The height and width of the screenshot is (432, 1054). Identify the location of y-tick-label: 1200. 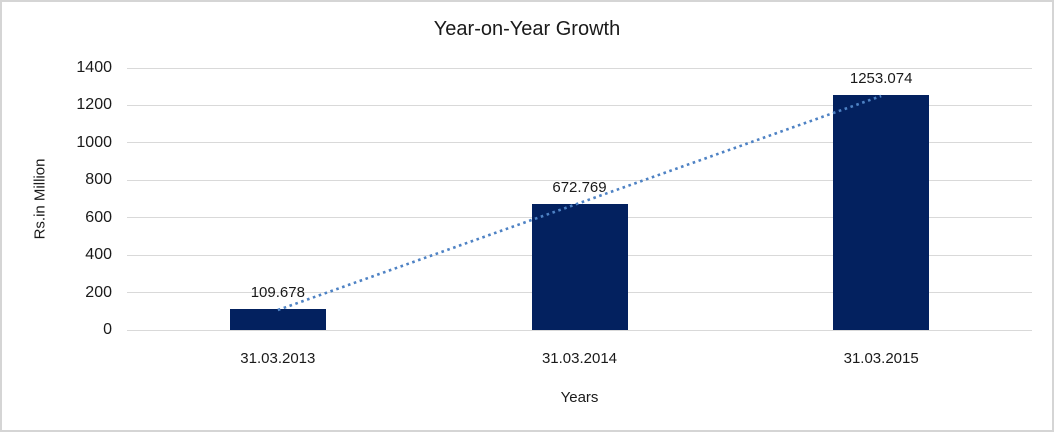
(94, 105).